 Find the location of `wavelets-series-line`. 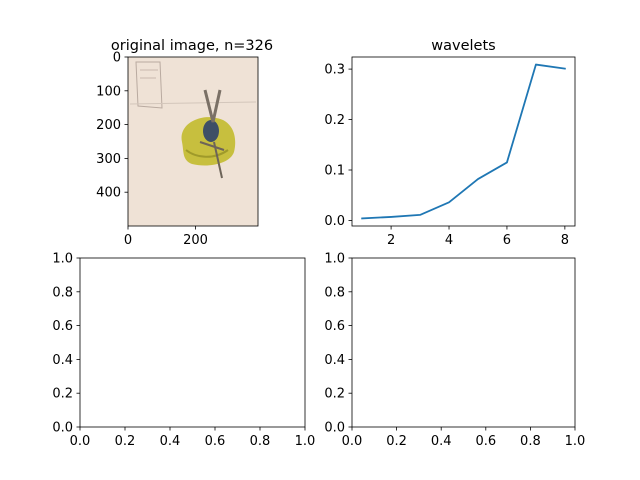

wavelets-series-line is located at coordinates (463, 141).